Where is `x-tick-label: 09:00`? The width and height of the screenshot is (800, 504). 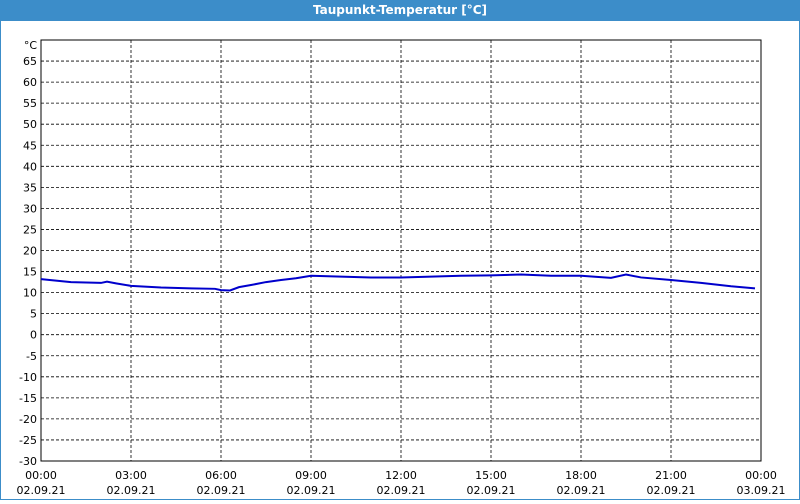 x-tick-label: 09:00 is located at coordinates (311, 475).